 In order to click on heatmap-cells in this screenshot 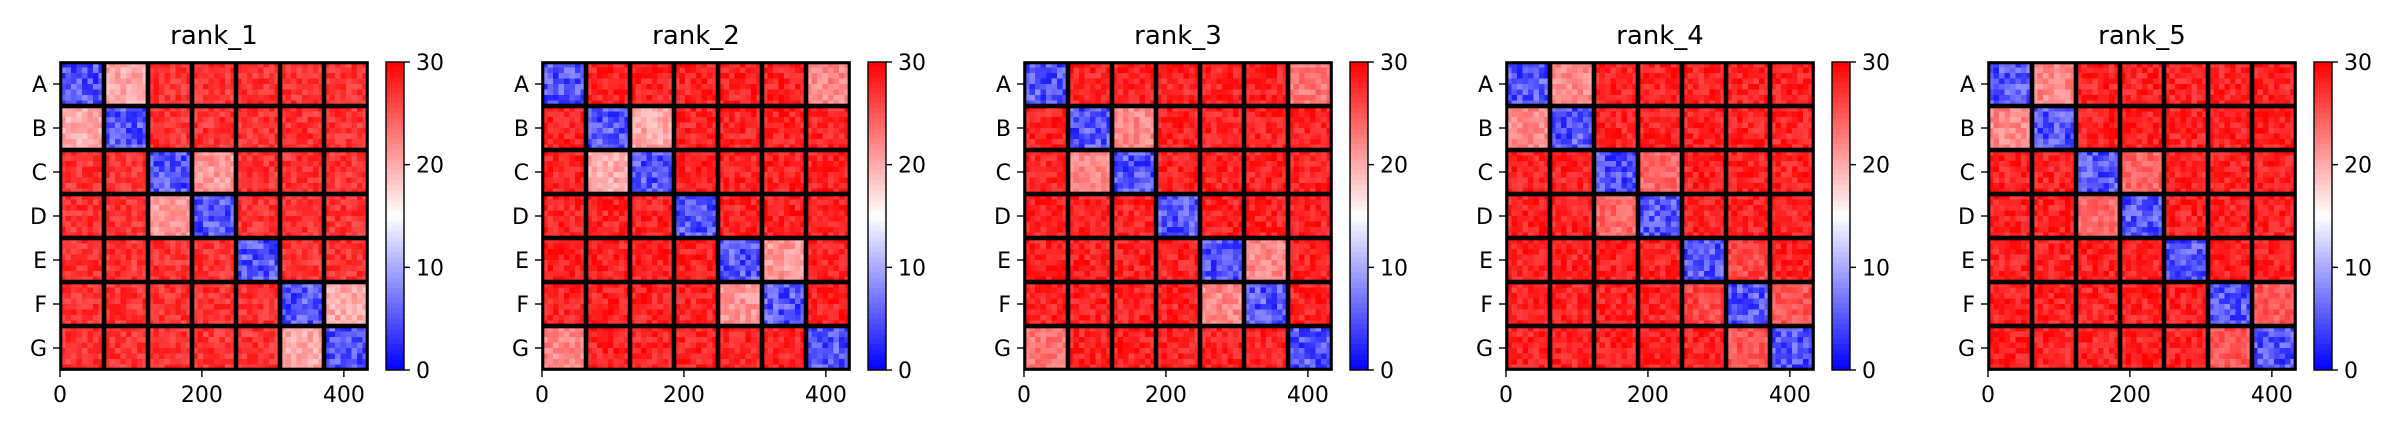, I will do `click(696, 216)`.